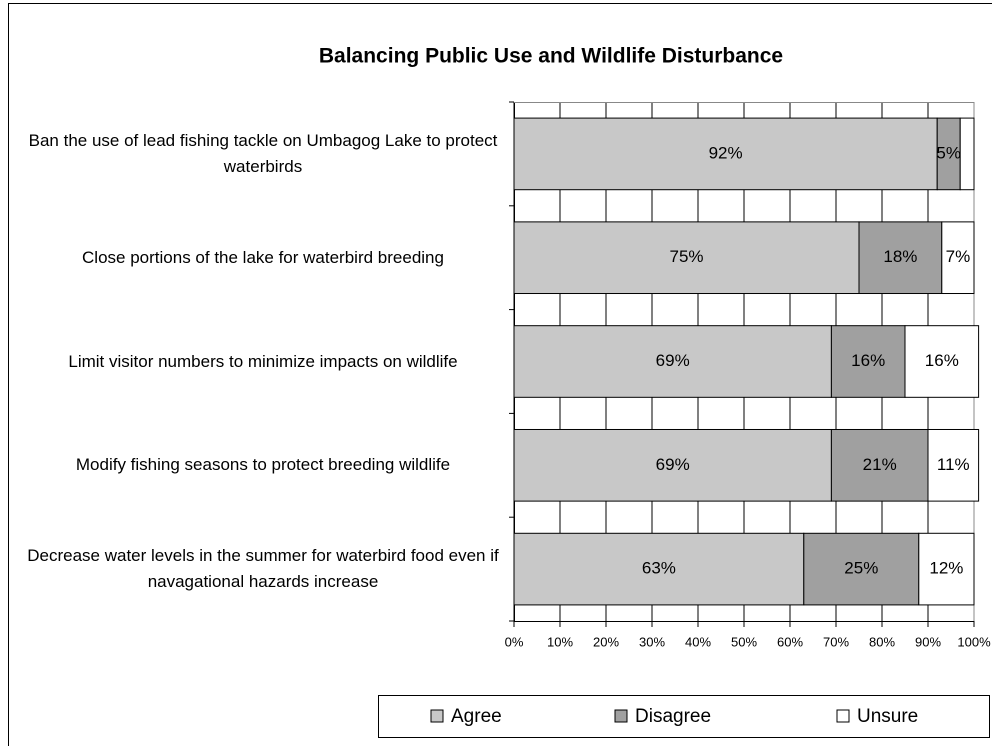 This screenshot has height=746, width=992. I want to click on legend-box, so click(684, 716).